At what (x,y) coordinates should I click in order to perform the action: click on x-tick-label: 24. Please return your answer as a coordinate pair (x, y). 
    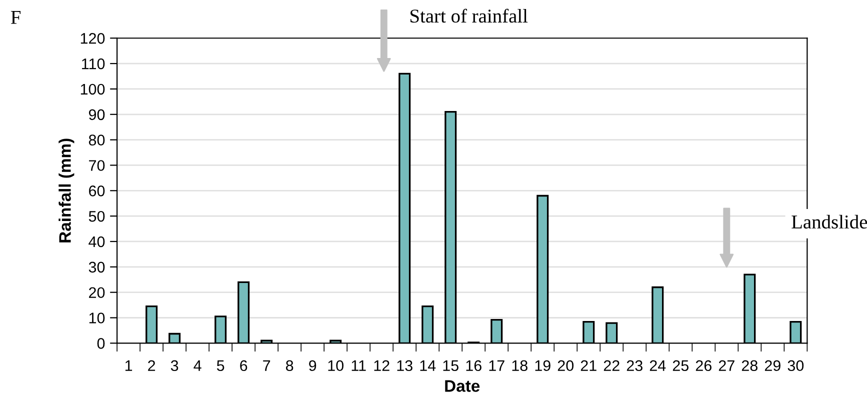
    Looking at the image, I should click on (658, 365).